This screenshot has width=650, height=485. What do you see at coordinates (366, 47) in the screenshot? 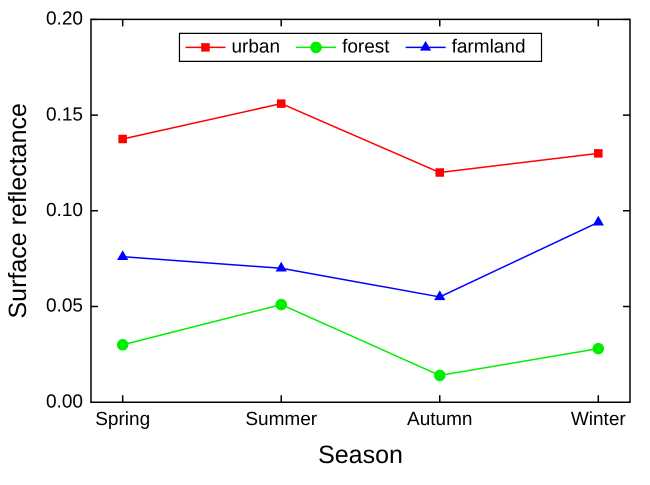
I see `legend-label: forest` at bounding box center [366, 47].